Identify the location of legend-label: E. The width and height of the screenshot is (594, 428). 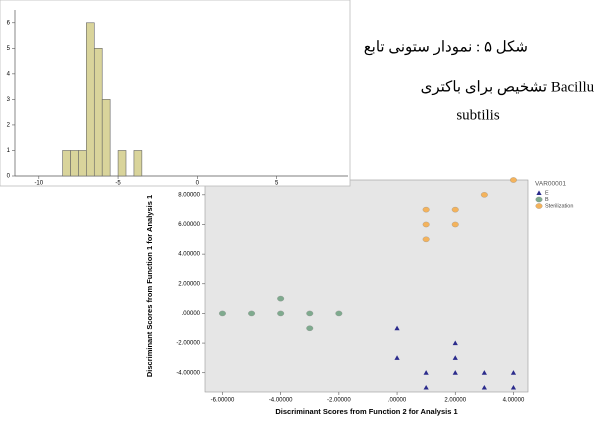
(547, 193).